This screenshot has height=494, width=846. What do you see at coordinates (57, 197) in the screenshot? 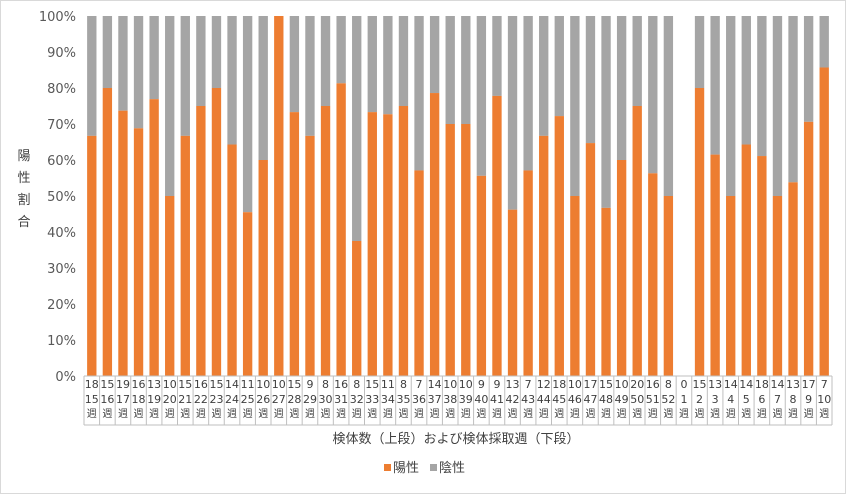
I see `y-axis-ticks: 0% 10% 20% 30% 40% 50% 60% 70% 80% 90% 100%` at bounding box center [57, 197].